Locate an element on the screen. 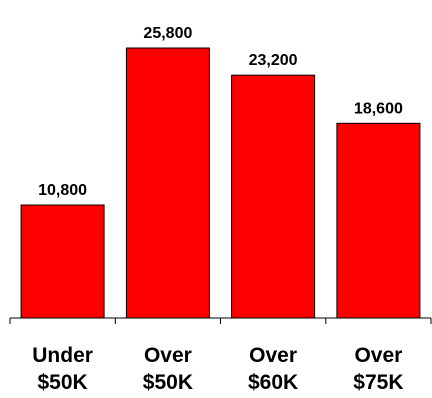 This screenshot has width=432, height=398. tick-label-3-line-2: $60K is located at coordinates (273, 382).